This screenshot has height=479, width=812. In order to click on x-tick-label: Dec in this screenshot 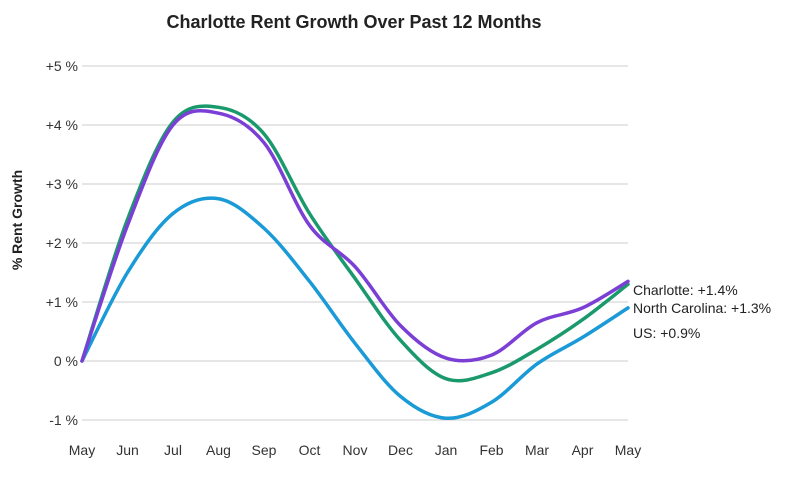, I will do `click(400, 450)`.